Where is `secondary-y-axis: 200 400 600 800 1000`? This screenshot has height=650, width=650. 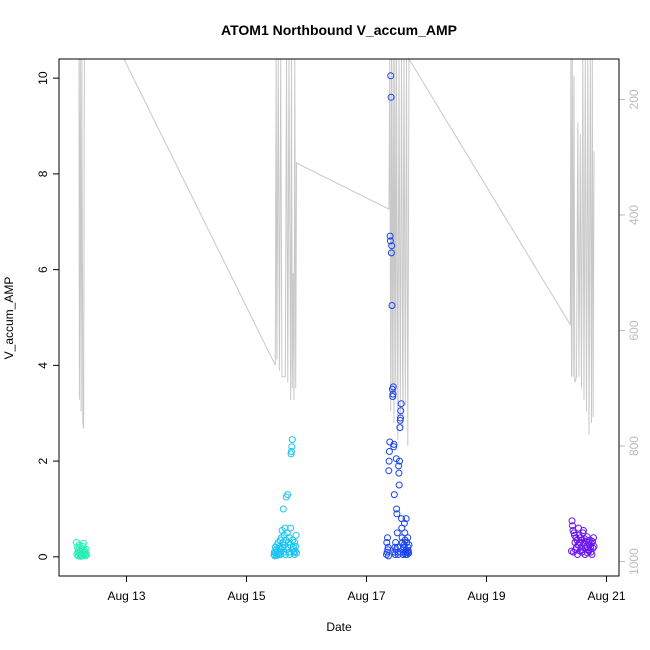
secondary-y-axis: 200 400 600 800 1000 is located at coordinates (630, 332).